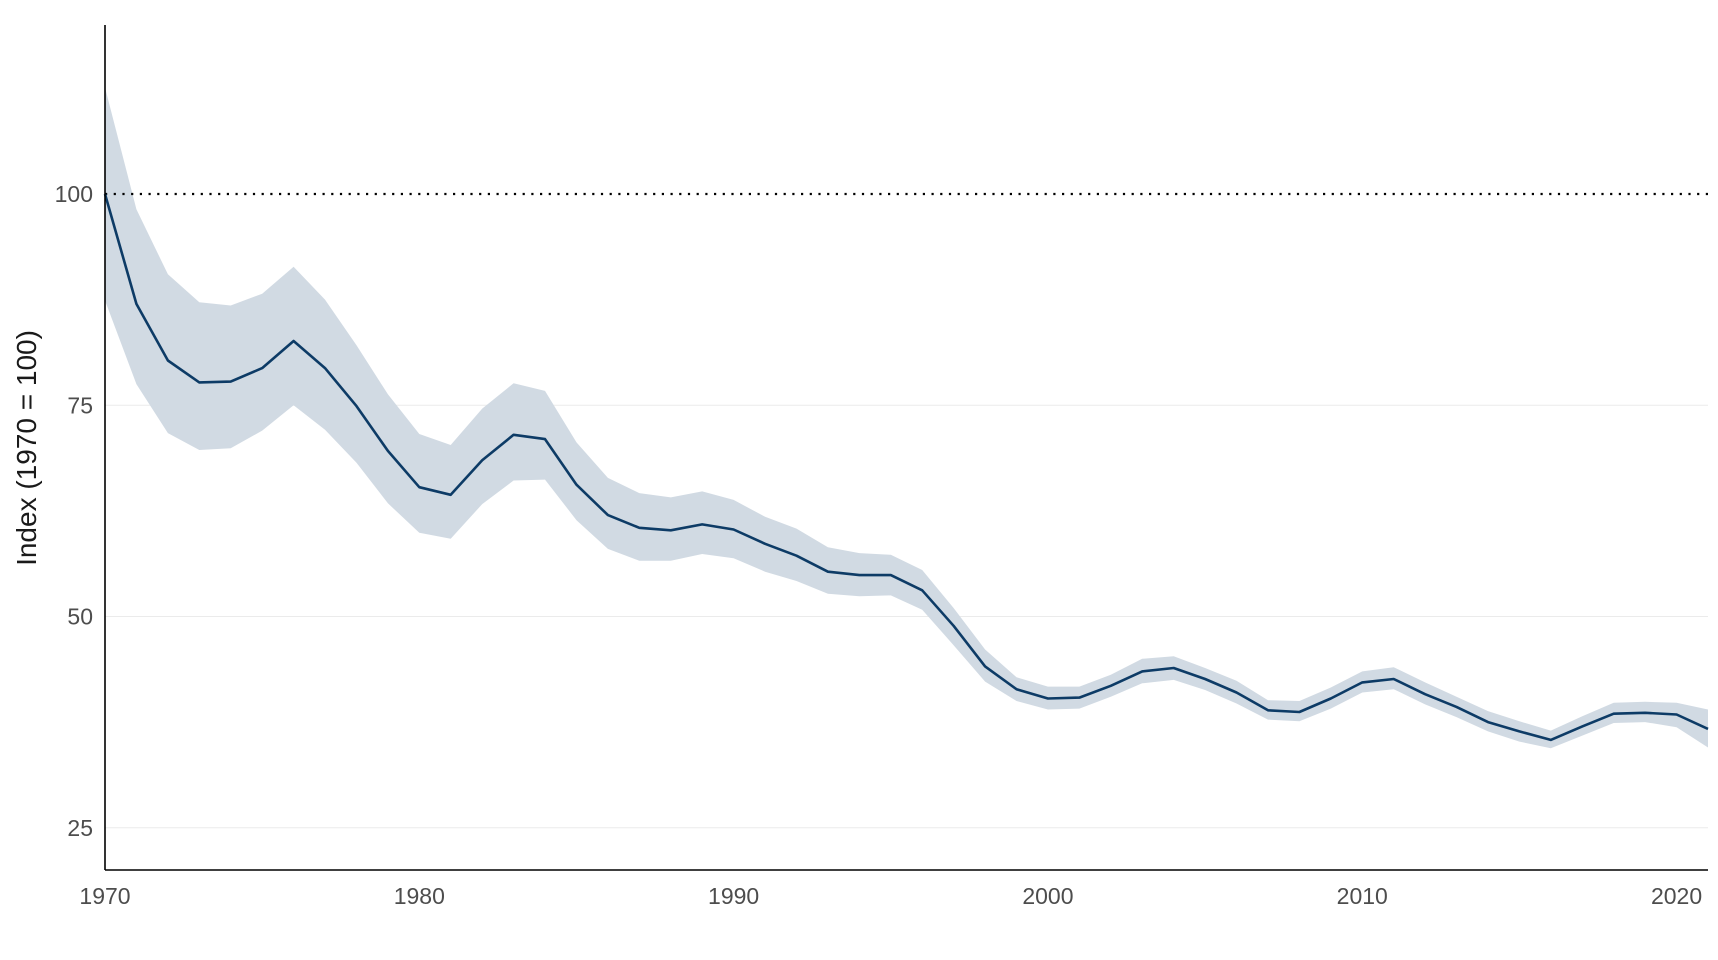 The image size is (1718, 960). Describe the element at coordinates (482, 460) in the screenshot. I see `data-point-1982` at that location.